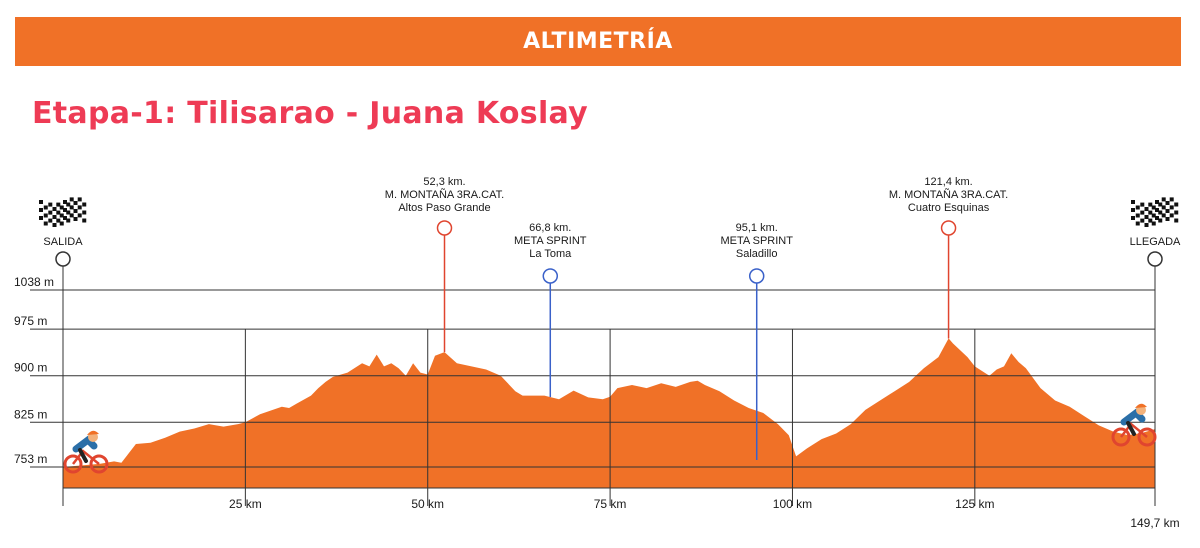 The width and height of the screenshot is (1200, 548). Describe the element at coordinates (99, 464) in the screenshot. I see `wheel` at that location.